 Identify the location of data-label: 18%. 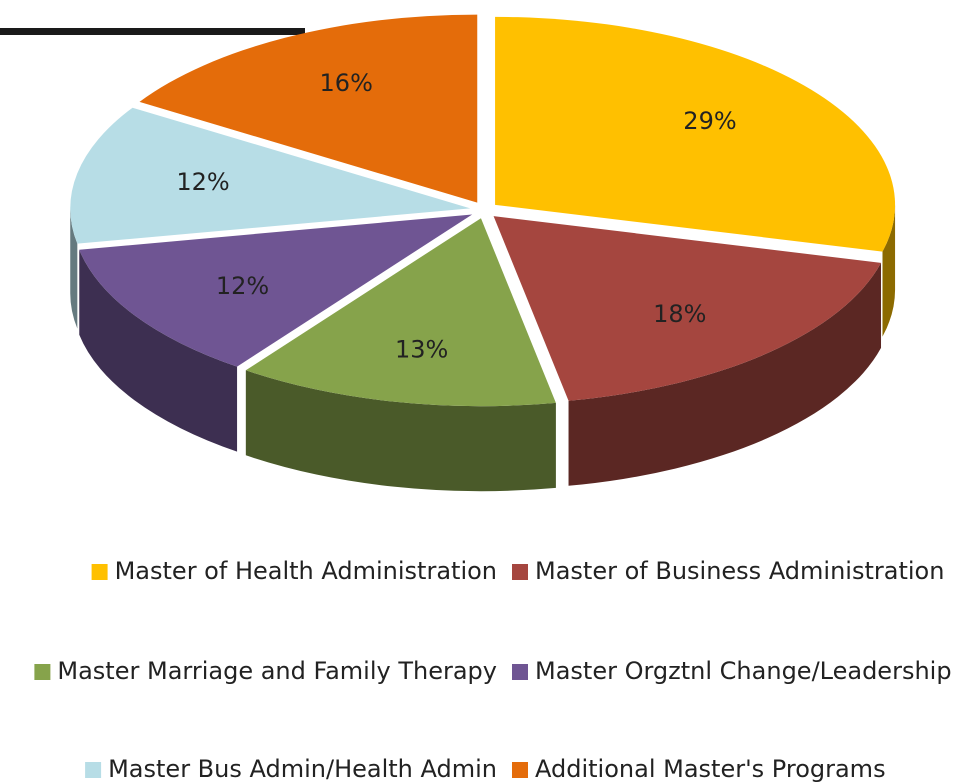
(679, 314).